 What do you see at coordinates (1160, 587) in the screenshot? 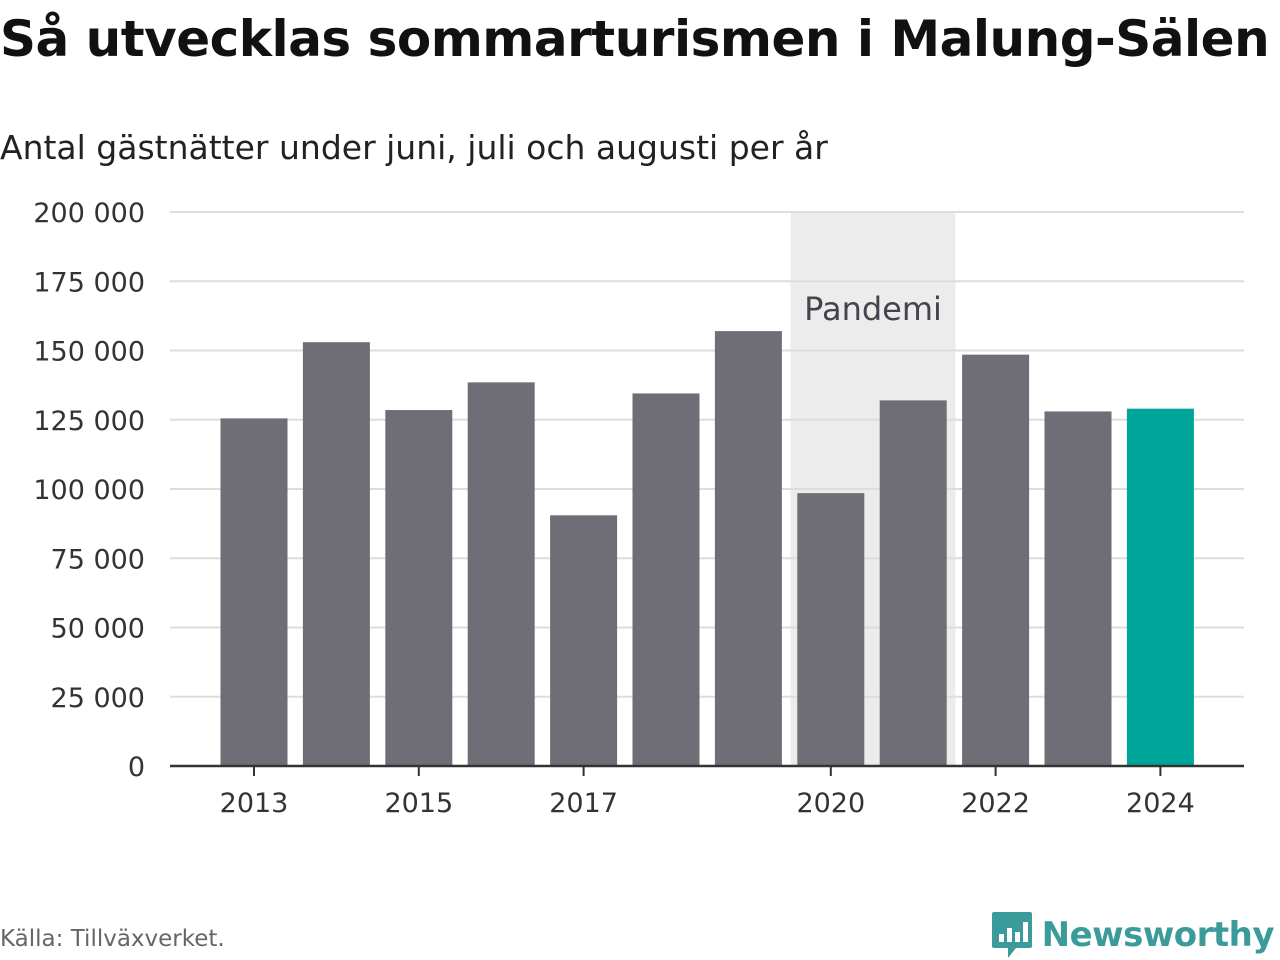
I see `bar-2024` at bounding box center [1160, 587].